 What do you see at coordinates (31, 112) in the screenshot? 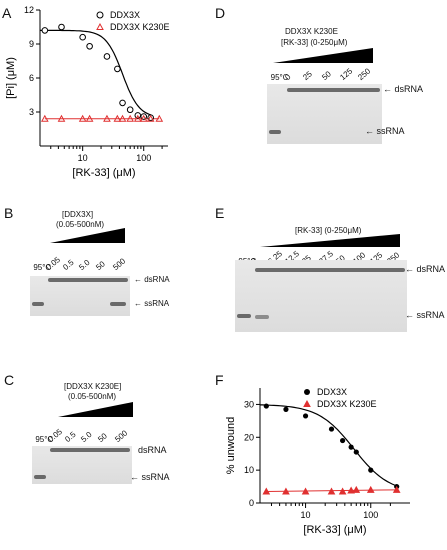
I see `y-tick-label: 3` at bounding box center [31, 112].